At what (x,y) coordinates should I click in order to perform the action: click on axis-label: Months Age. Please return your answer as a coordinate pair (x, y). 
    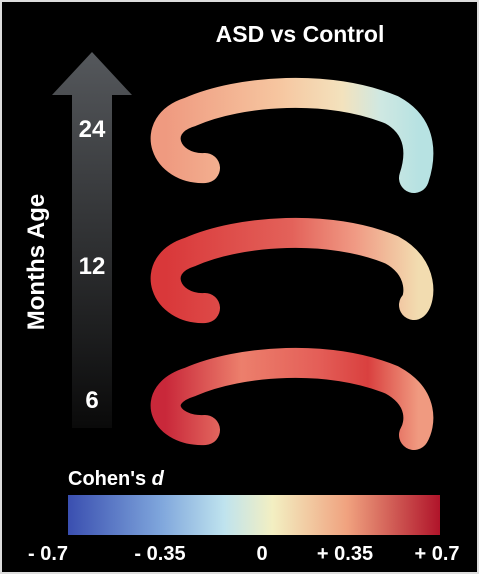
    Looking at the image, I should click on (36, 262).